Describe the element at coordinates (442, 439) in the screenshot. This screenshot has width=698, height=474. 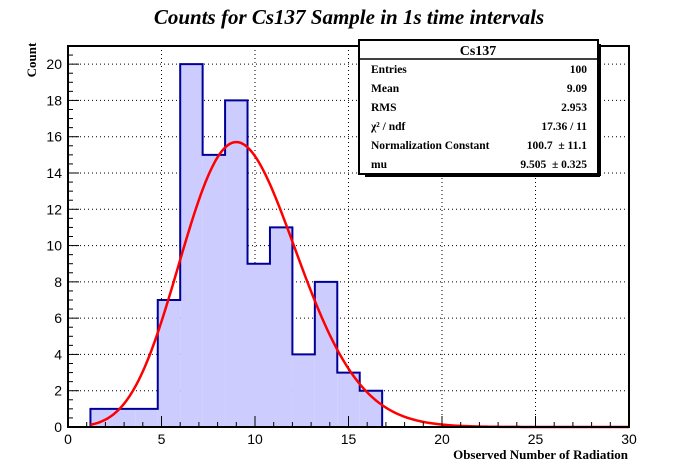
I see `x-tick-label: 20` at that location.